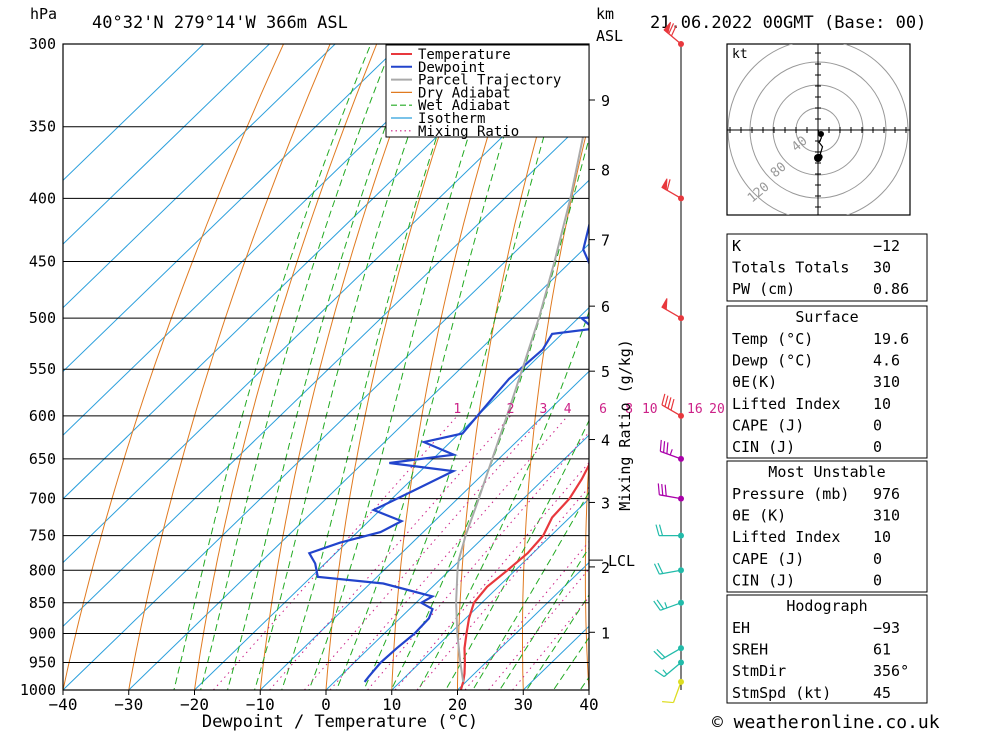  Describe the element at coordinates (42, 127) in the screenshot. I see `pressure-tick-label: 350` at that location.